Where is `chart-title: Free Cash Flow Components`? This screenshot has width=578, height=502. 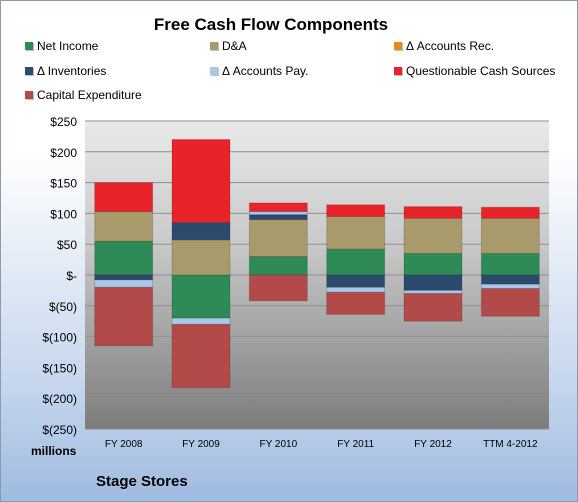
chart-title: Free Cash Flow Components is located at coordinates (271, 24).